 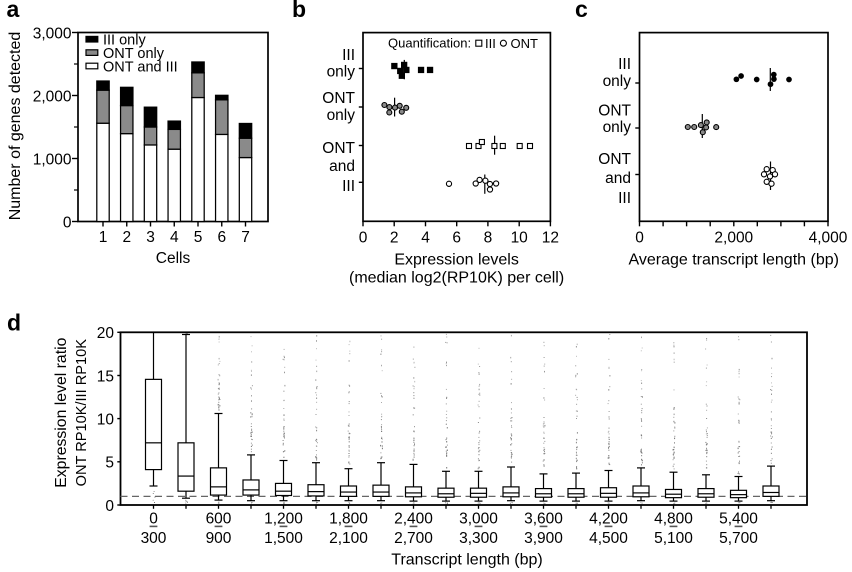 What do you see at coordinates (245, 237) in the screenshot?
I see `svg-text: 7` at bounding box center [245, 237].